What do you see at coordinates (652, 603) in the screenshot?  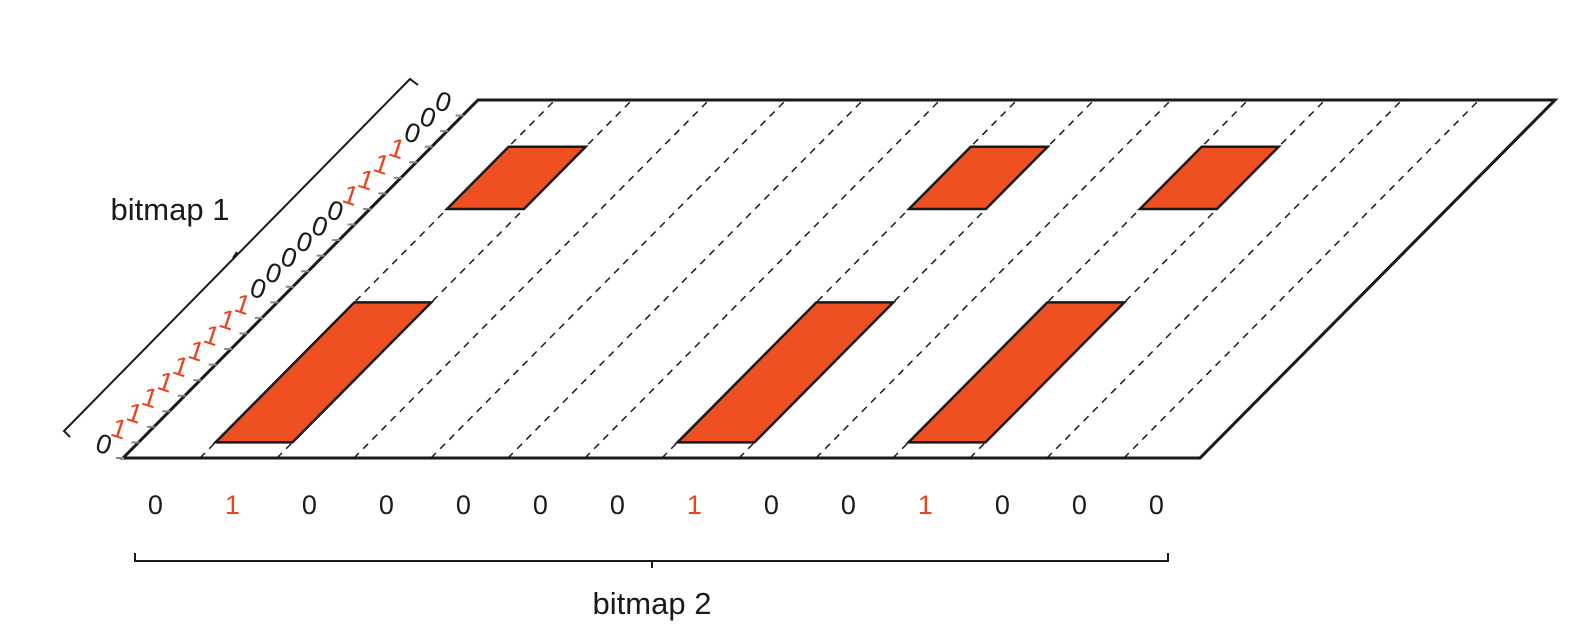 I see `bitmap2-label: bitmap 2` at bounding box center [652, 603].